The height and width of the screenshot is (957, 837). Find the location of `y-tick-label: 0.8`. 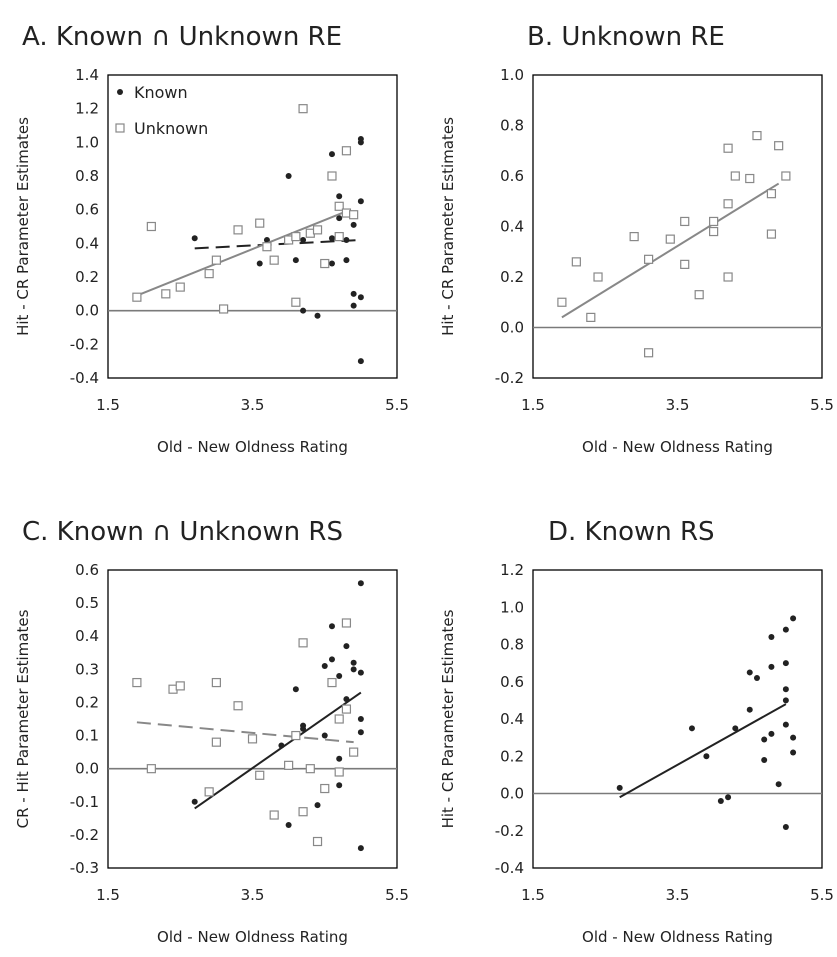

y-tick-label: 0.8 is located at coordinates (87, 176).